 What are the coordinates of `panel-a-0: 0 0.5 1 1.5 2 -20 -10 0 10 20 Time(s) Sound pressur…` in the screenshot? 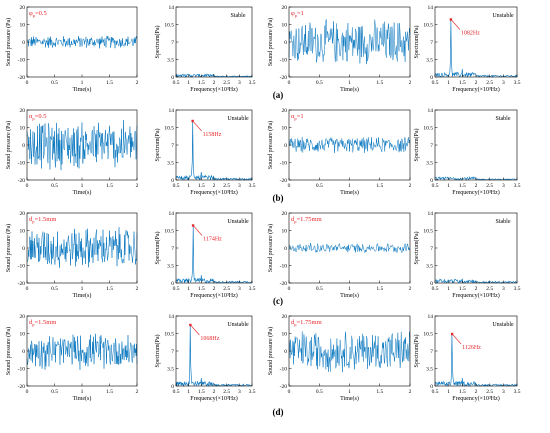 It's located at (72, 49).